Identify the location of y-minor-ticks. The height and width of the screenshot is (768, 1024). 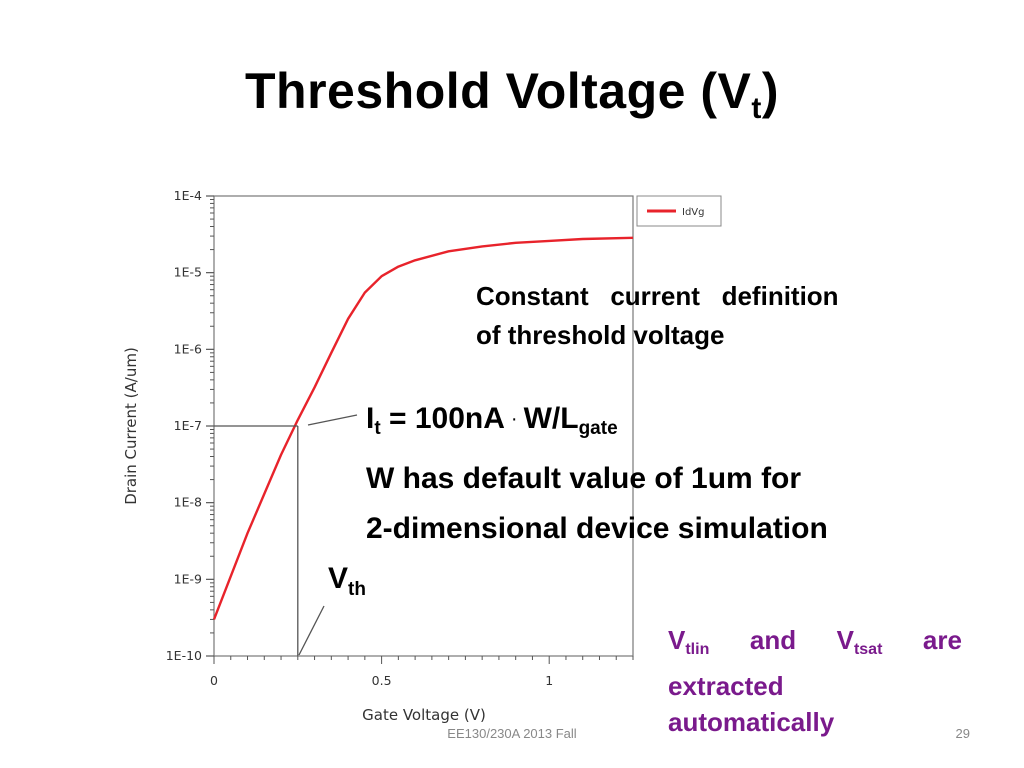
(212, 416).